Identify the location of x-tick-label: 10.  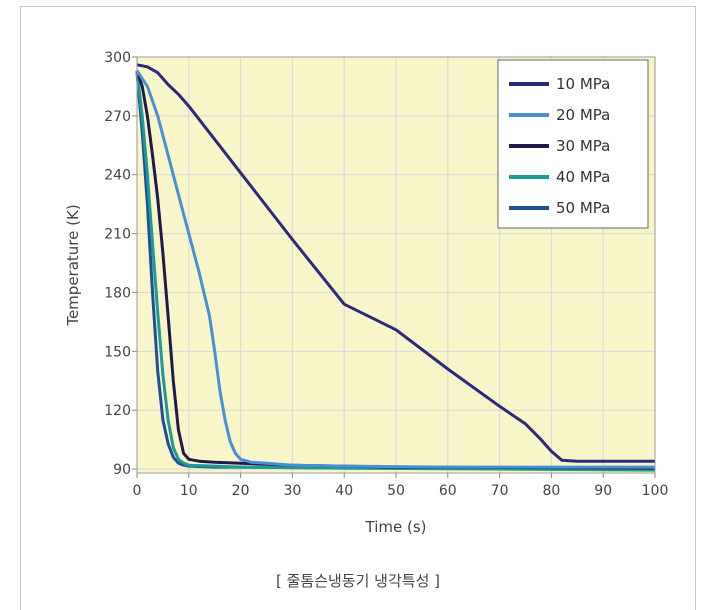
(189, 491).